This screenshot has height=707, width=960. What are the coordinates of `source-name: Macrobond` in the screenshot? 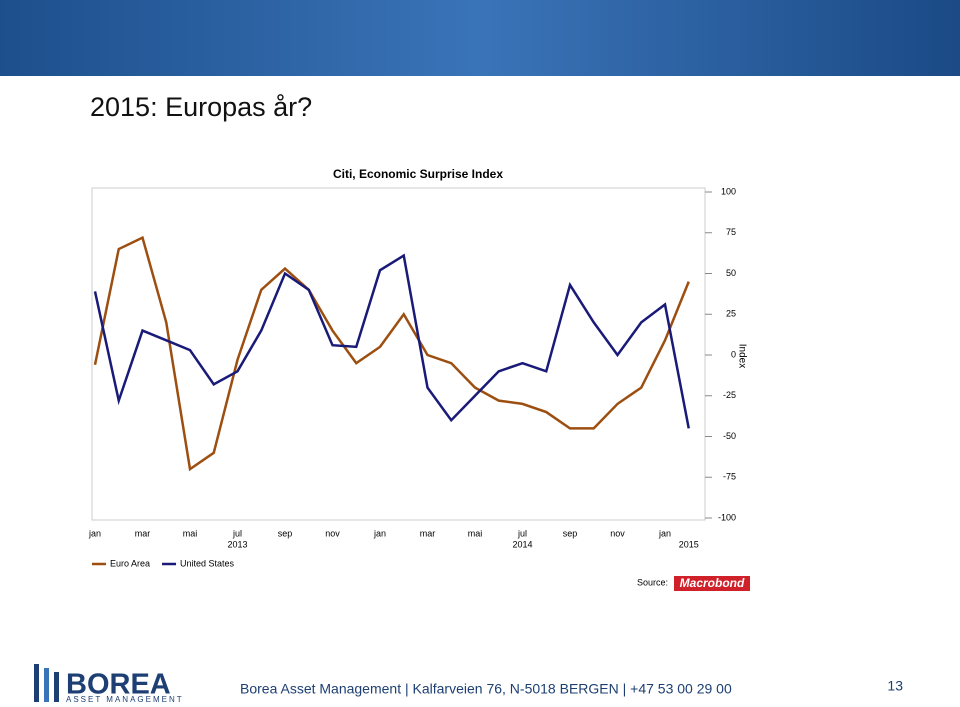 It's located at (712, 583).